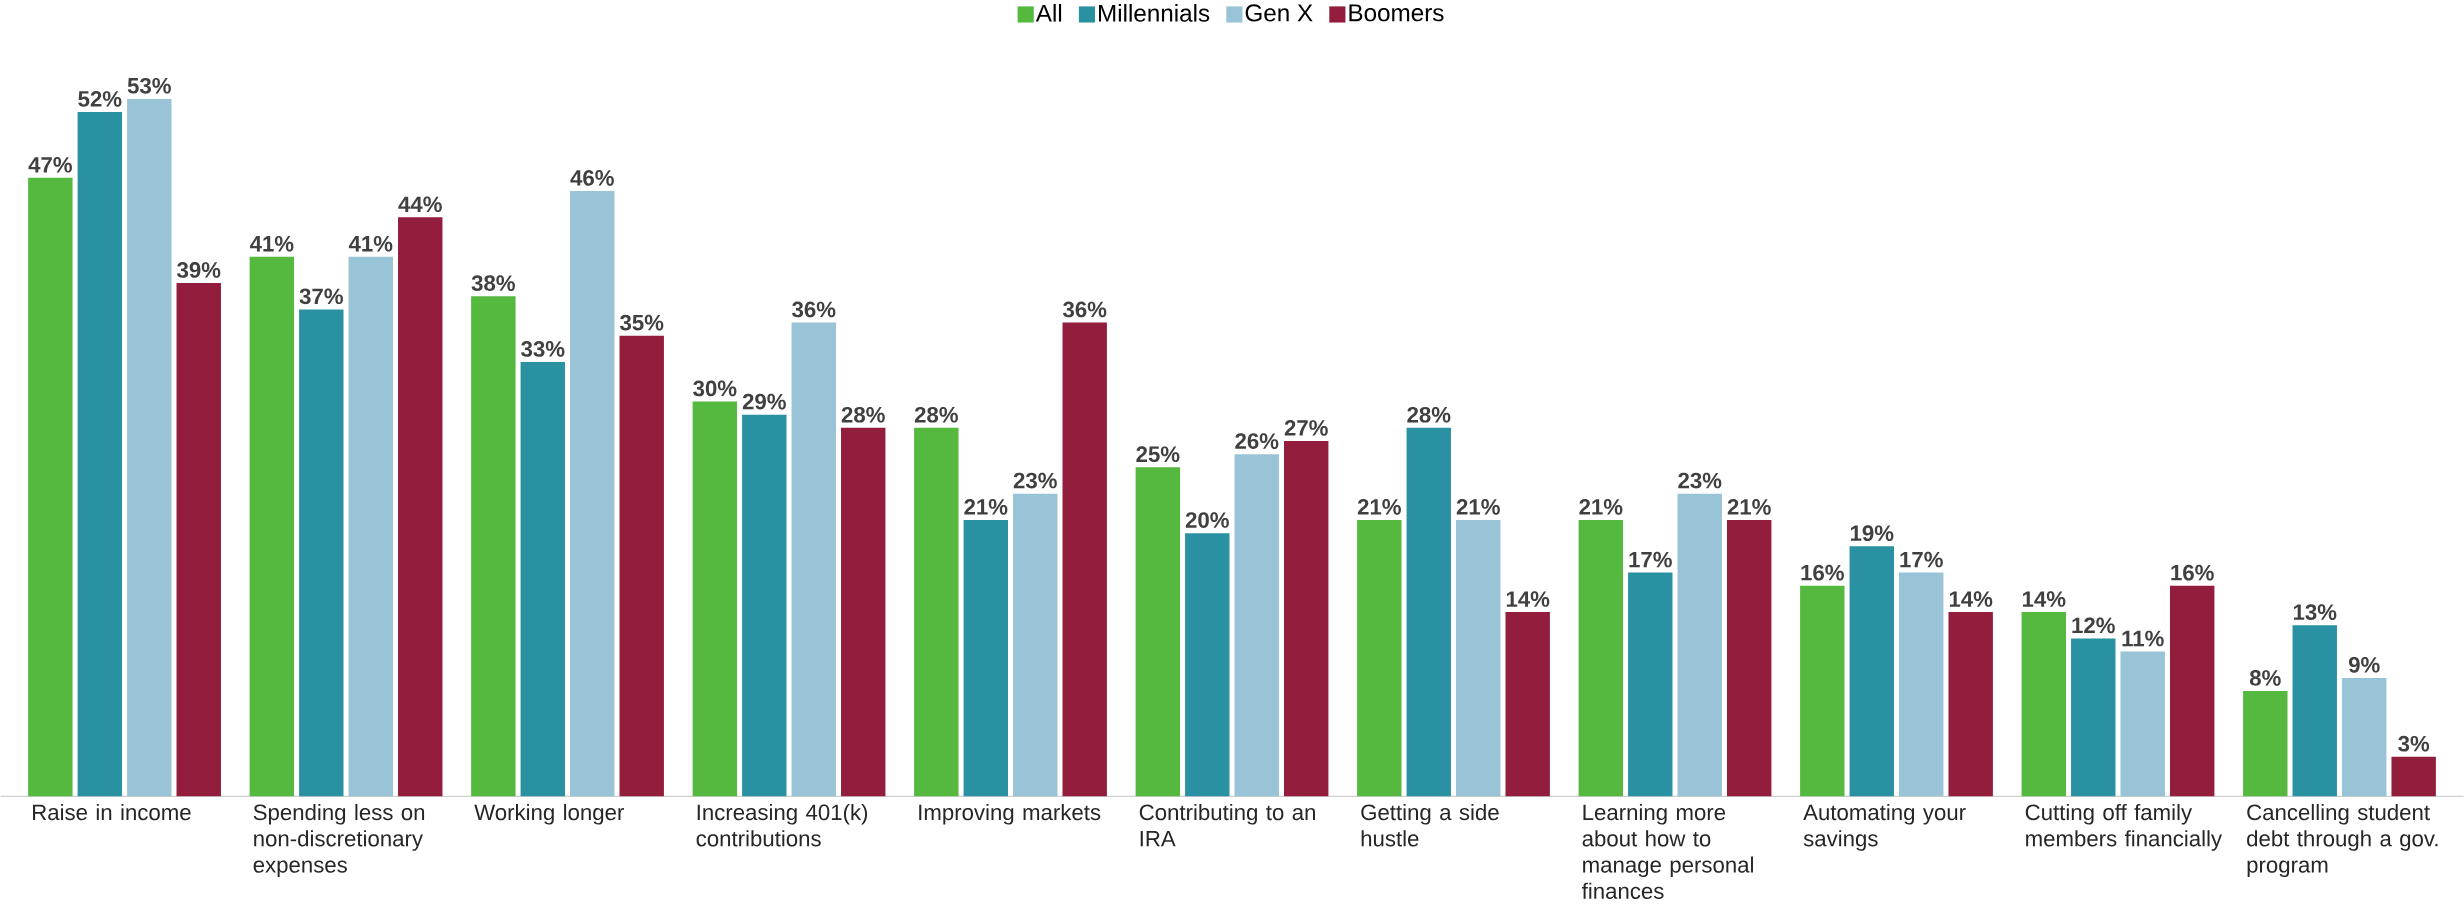 The width and height of the screenshot is (2464, 906). Describe the element at coordinates (2315, 612) in the screenshot. I see `data-label: 13%` at that location.